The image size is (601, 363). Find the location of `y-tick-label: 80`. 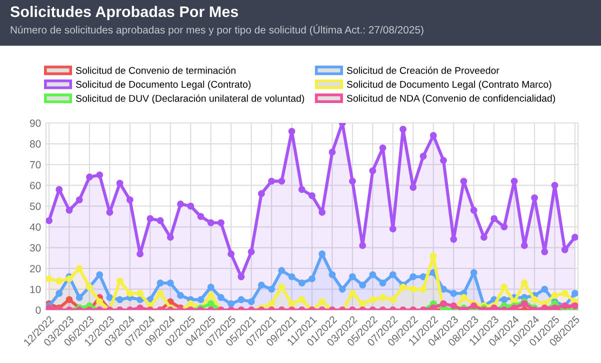

y-tick-label: 80 is located at coordinates (35, 144).